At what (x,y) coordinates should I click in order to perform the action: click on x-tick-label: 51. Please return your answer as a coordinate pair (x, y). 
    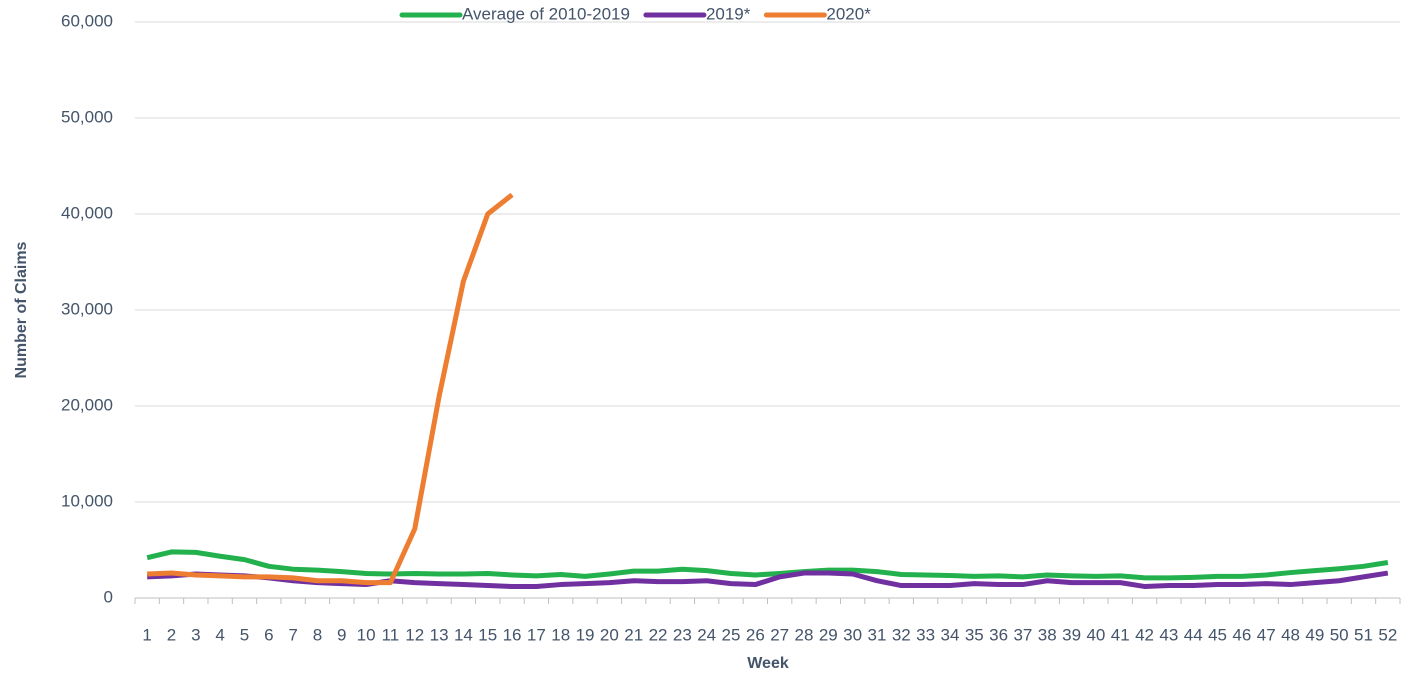
    Looking at the image, I should click on (1363, 634).